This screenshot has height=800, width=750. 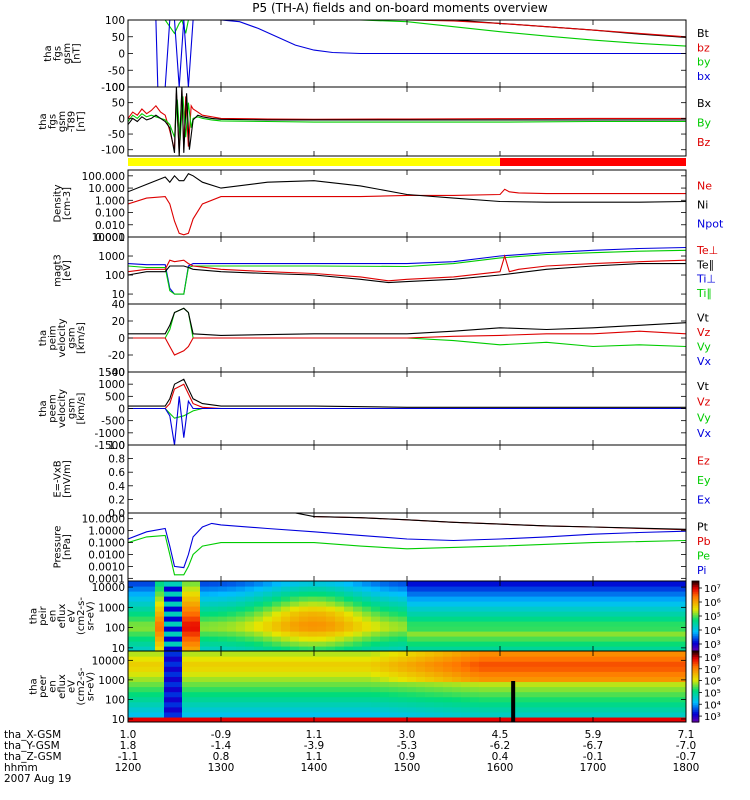 What do you see at coordinates (116, 135) in the screenshot?
I see `y-tick-label: -50` at bounding box center [116, 135].